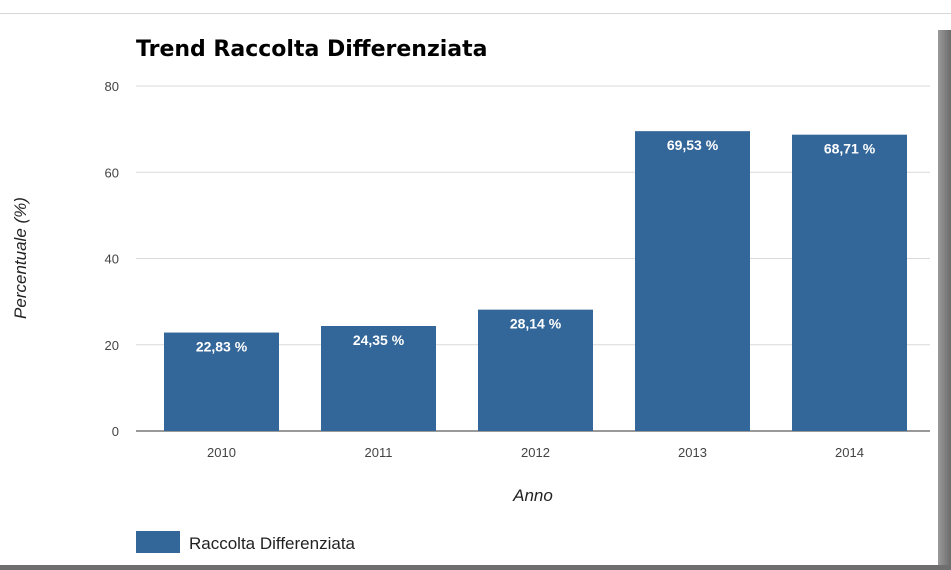 The image size is (951, 570). What do you see at coordinates (693, 145) in the screenshot?
I see `bar-data-label: 69,53 %` at bounding box center [693, 145].